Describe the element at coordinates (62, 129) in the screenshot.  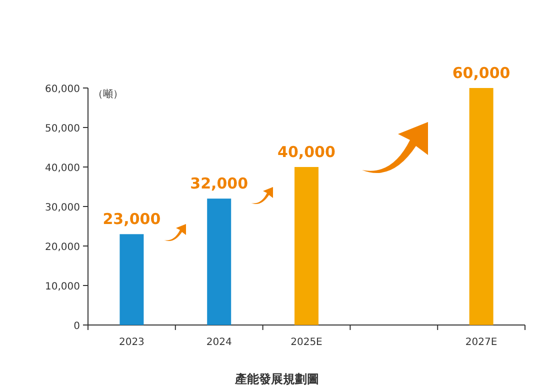
I see `y-tick-label: 50,000` at that location.